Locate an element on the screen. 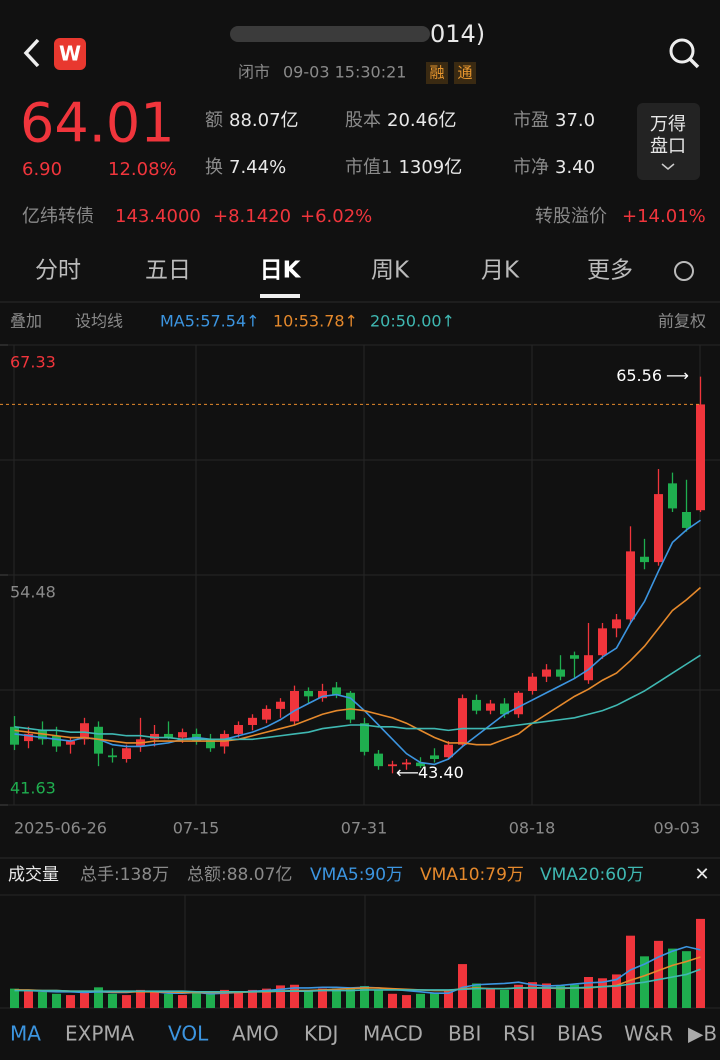  vma-legend: VMA10:79万 is located at coordinates (472, 875).